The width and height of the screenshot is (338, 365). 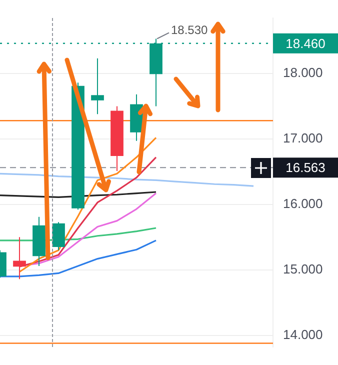 I want to click on y-tick-label: 14.000, so click(x=303, y=334).